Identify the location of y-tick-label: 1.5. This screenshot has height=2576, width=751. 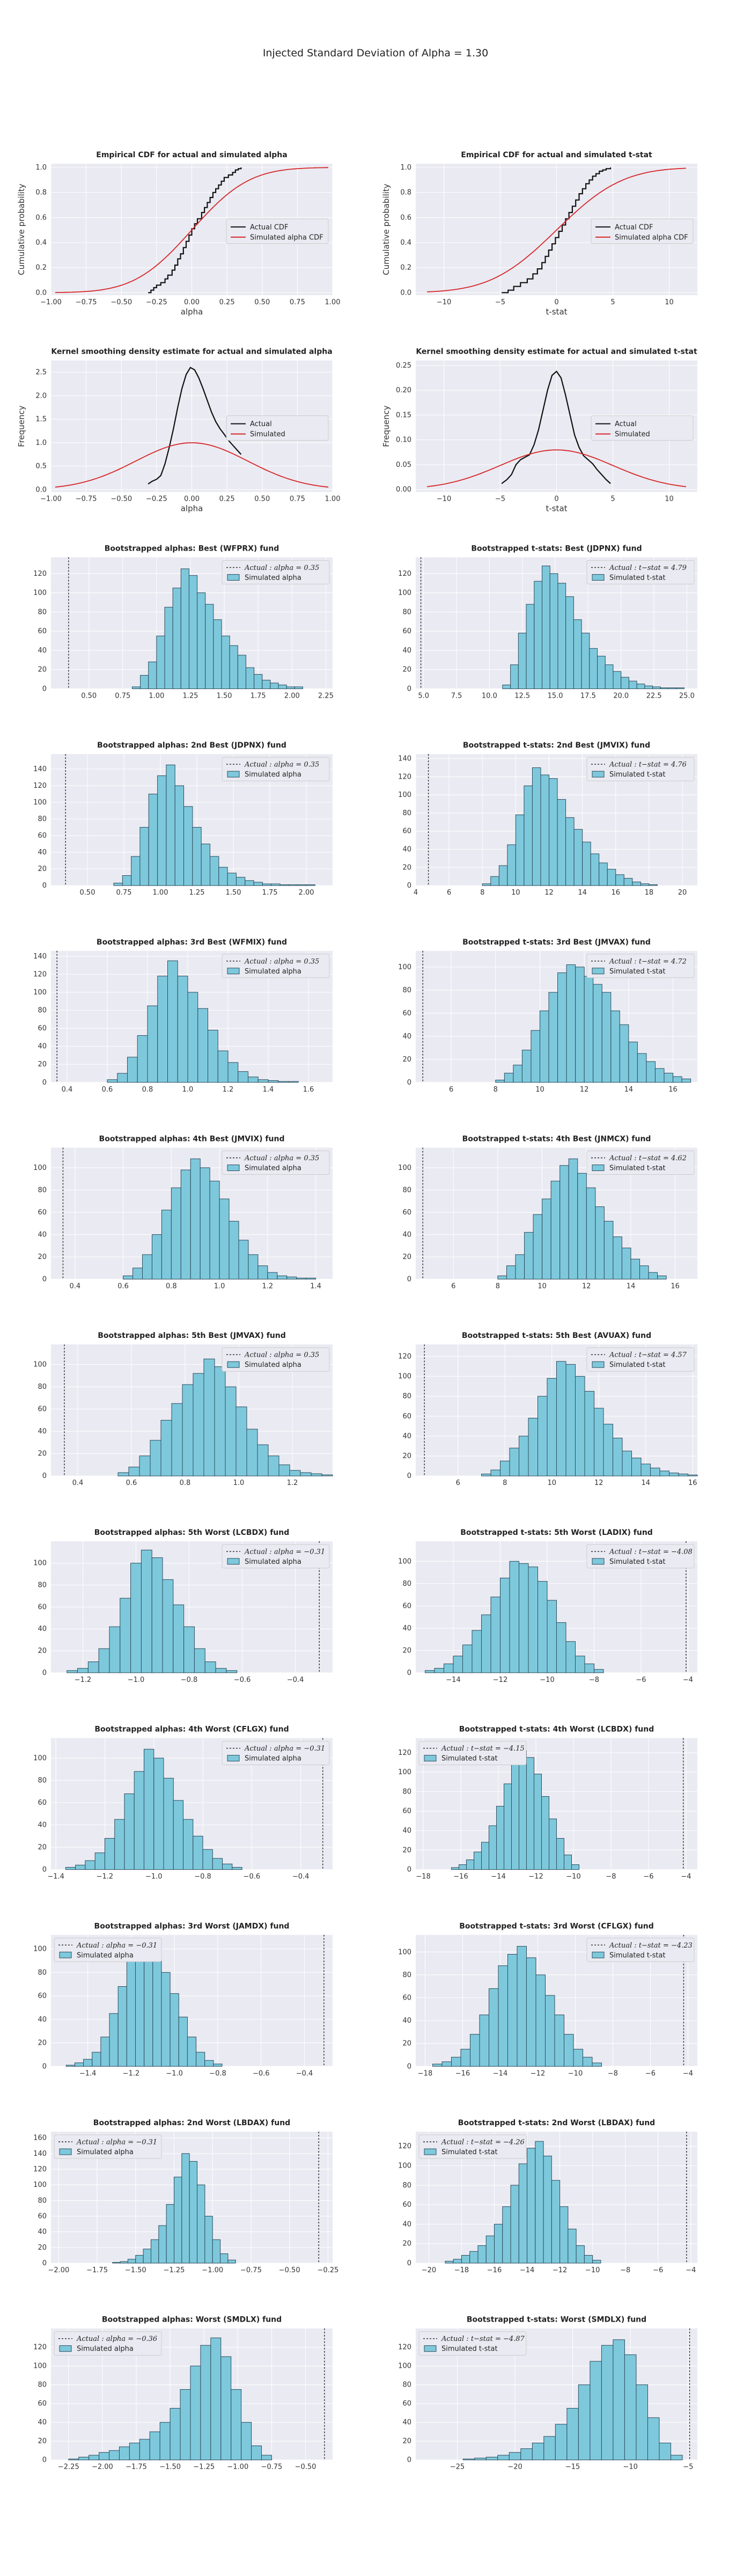
(41, 419).